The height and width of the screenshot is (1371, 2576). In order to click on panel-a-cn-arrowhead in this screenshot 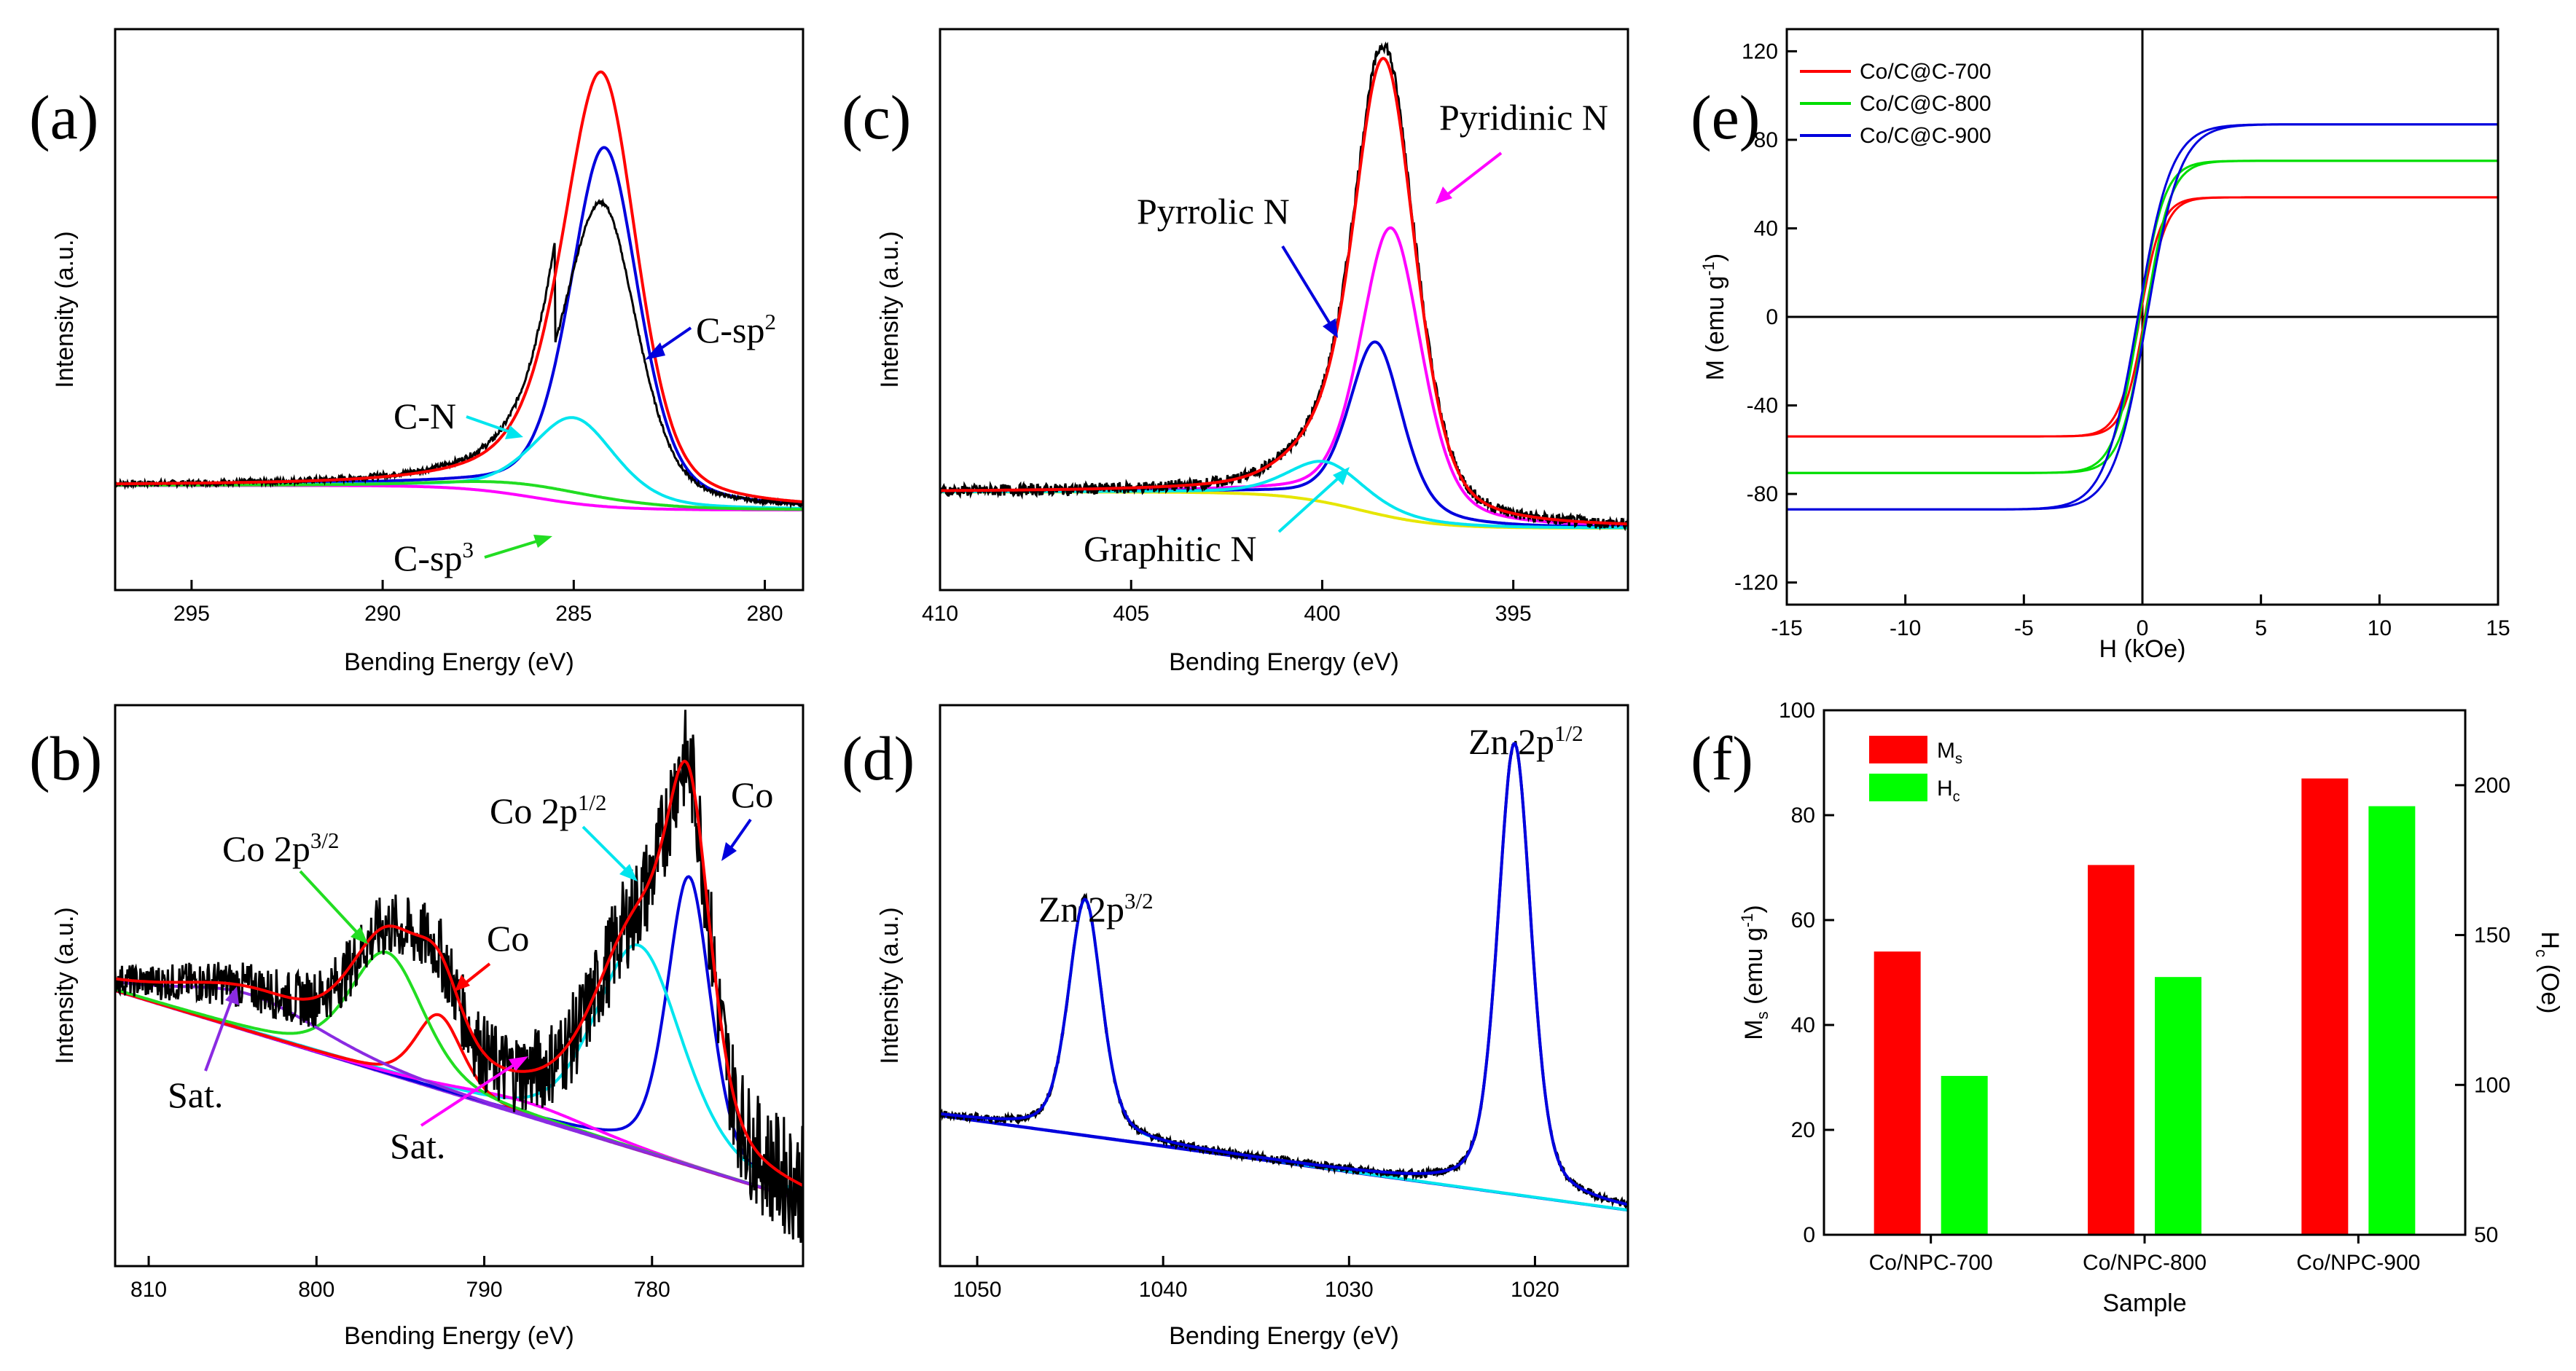, I will do `click(514, 432)`.